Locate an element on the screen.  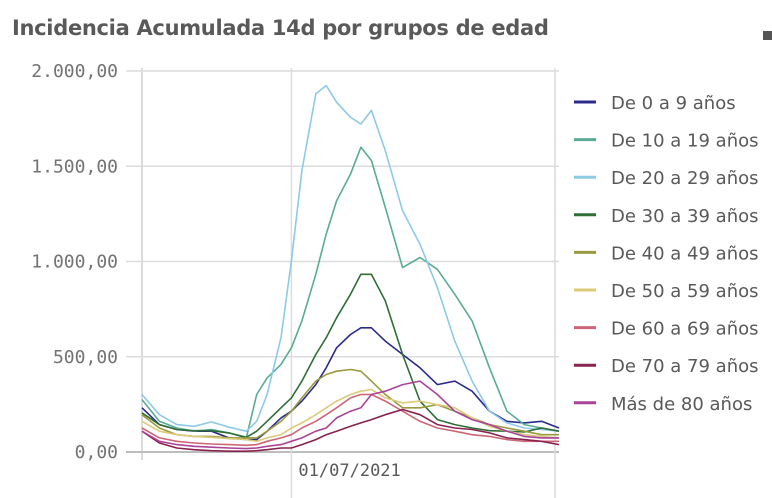
legend-item: De 30 a 39 años is located at coordinates (666, 216).